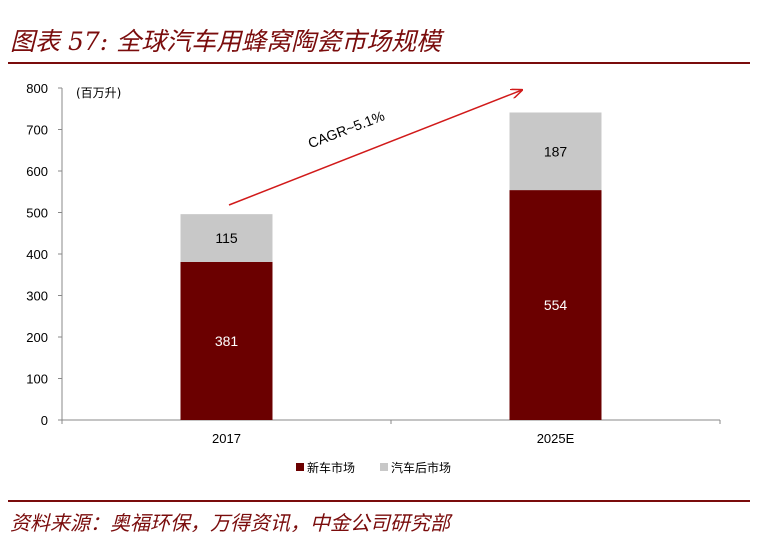  Describe the element at coordinates (227, 341) in the screenshot. I see `data-label: 381` at that location.